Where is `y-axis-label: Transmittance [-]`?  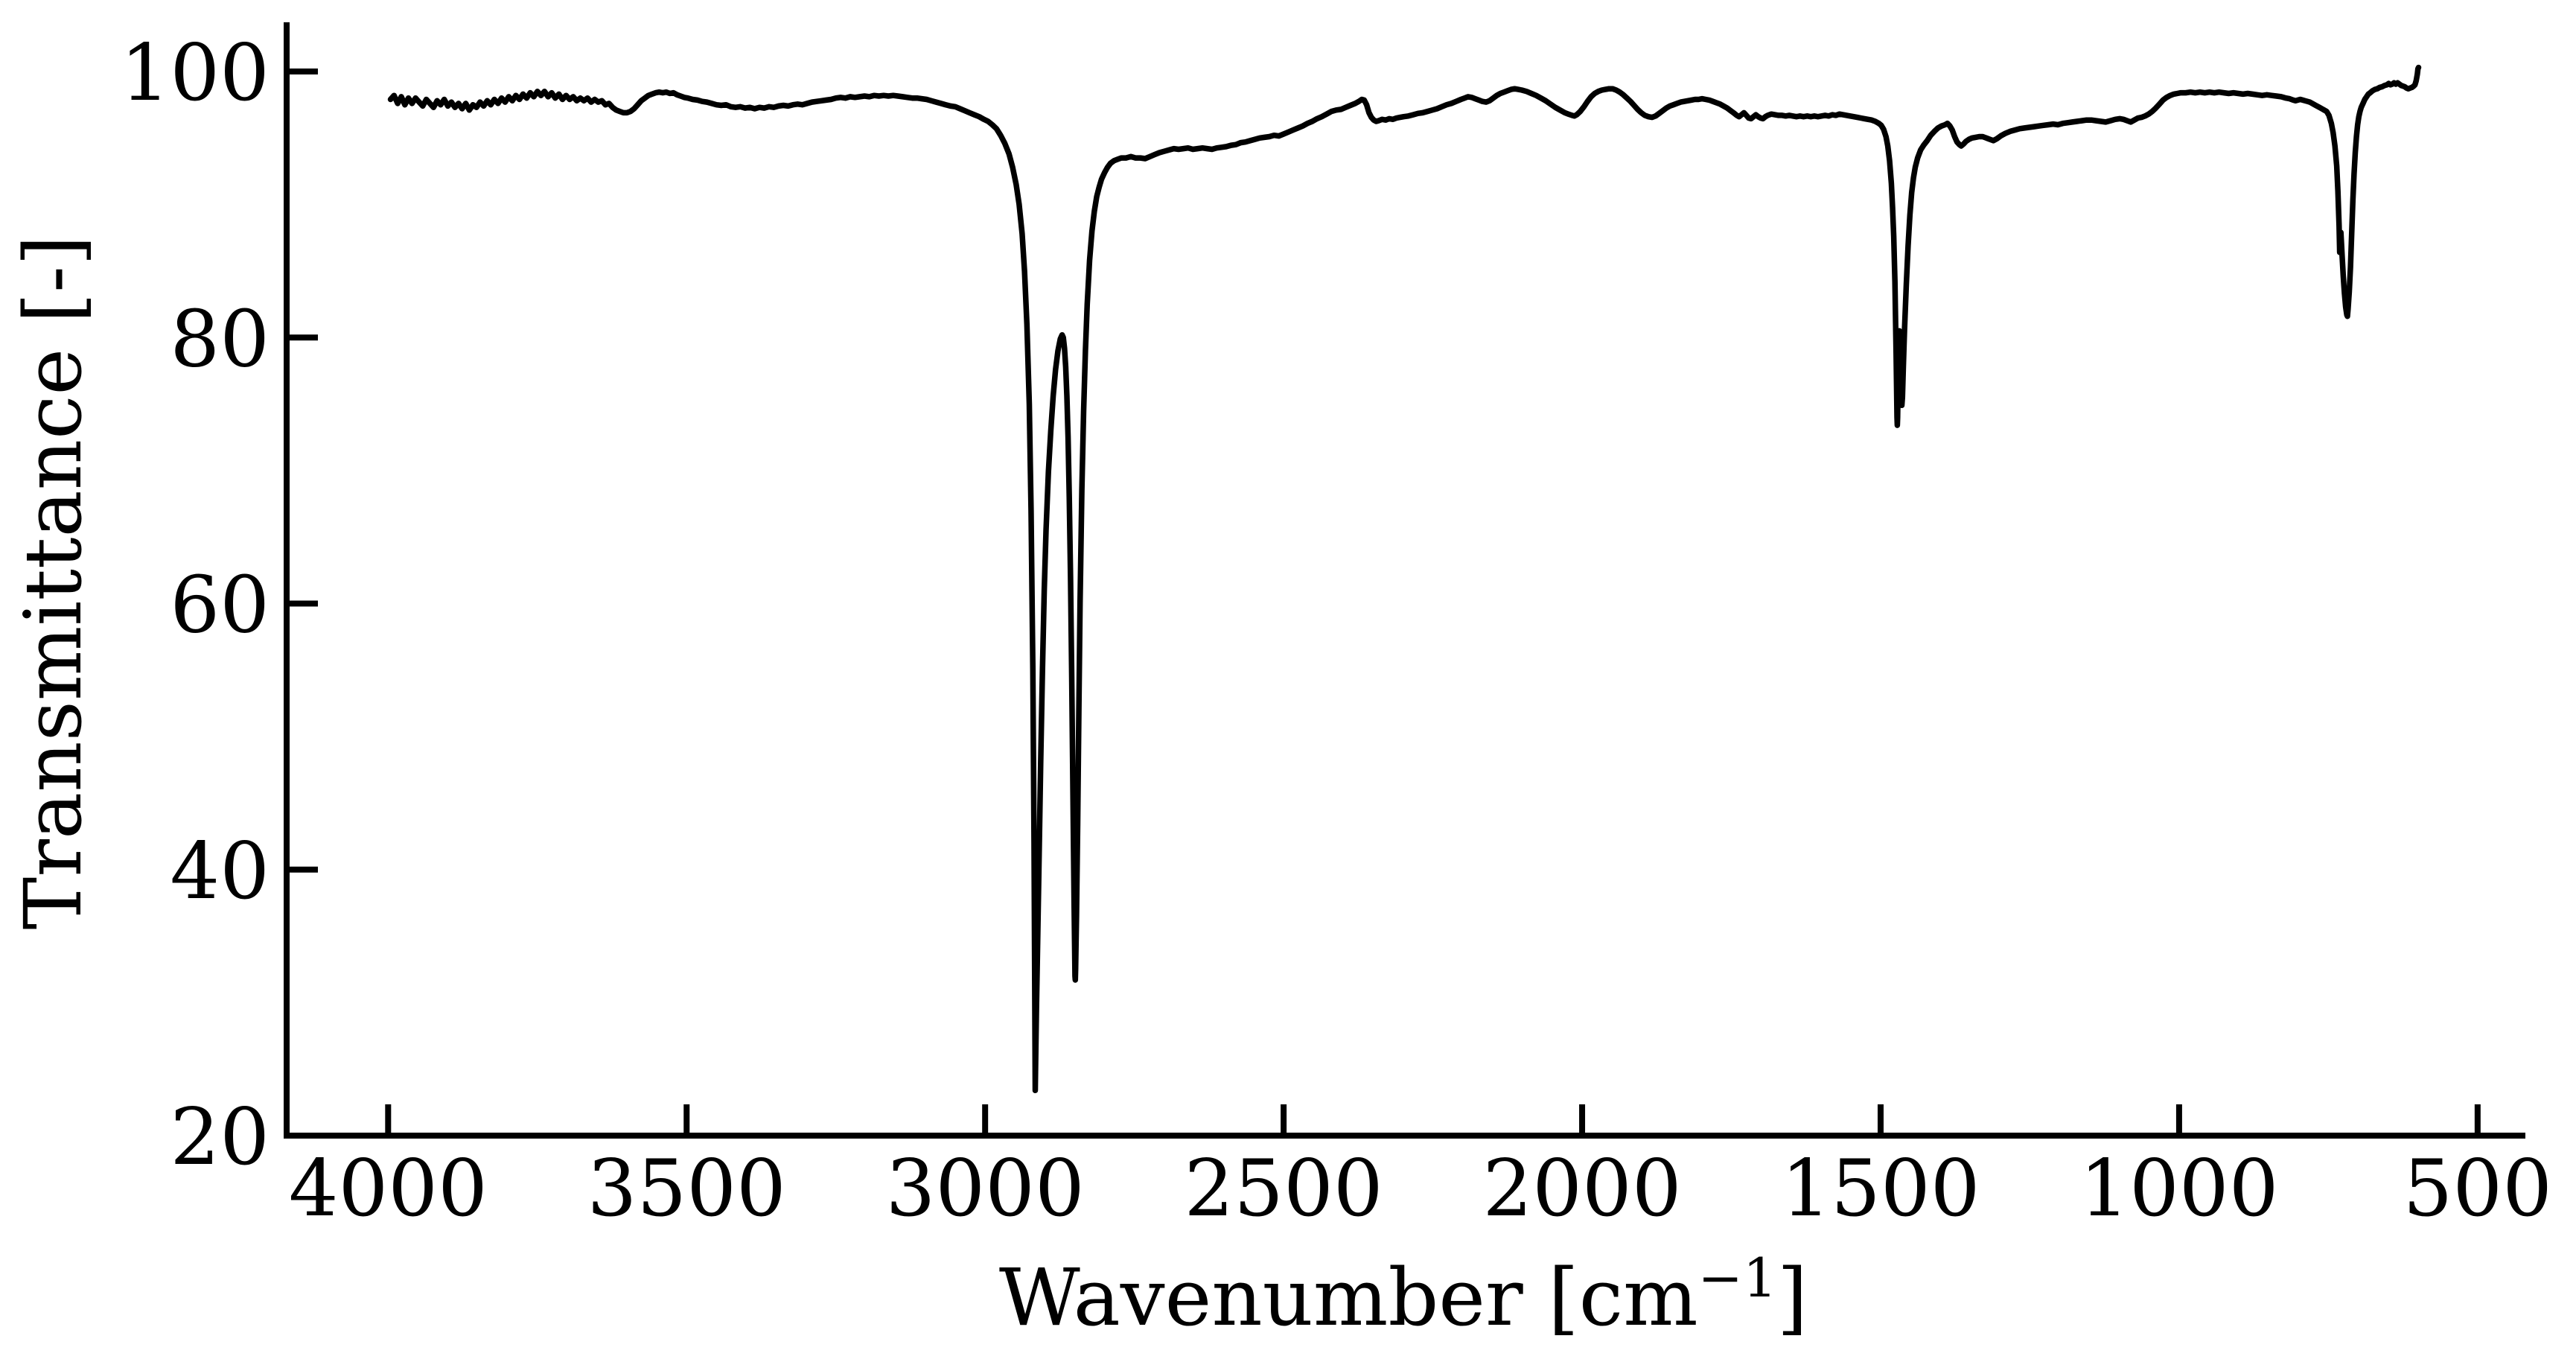 y-axis-label: Transmittance [-] is located at coordinates (53, 582).